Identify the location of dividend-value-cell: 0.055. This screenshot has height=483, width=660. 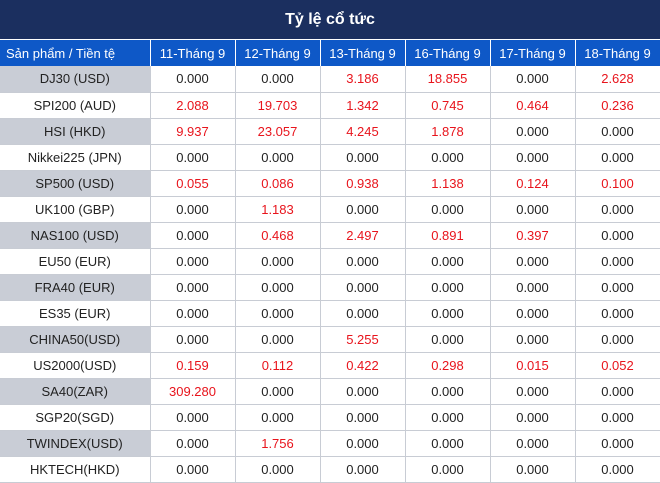
(193, 183).